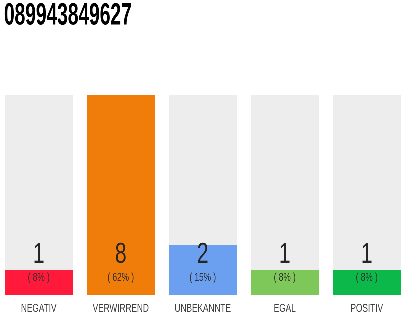  Describe the element at coordinates (203, 278) in the screenshot. I see `annotation: ( 15% )` at that location.